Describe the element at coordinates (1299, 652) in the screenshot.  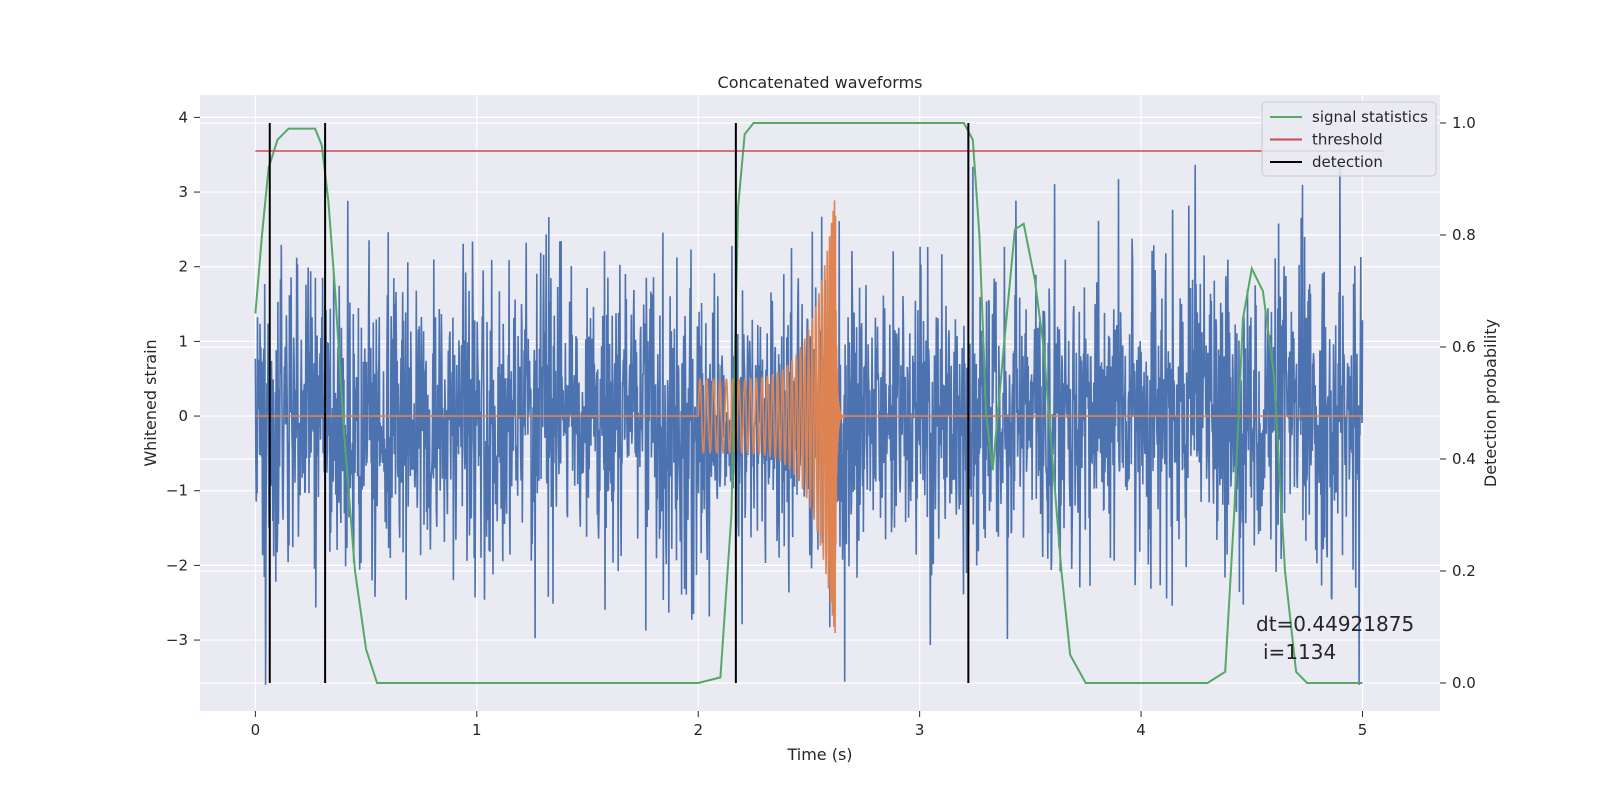
I see `annotation-i: i=1134` at that location.